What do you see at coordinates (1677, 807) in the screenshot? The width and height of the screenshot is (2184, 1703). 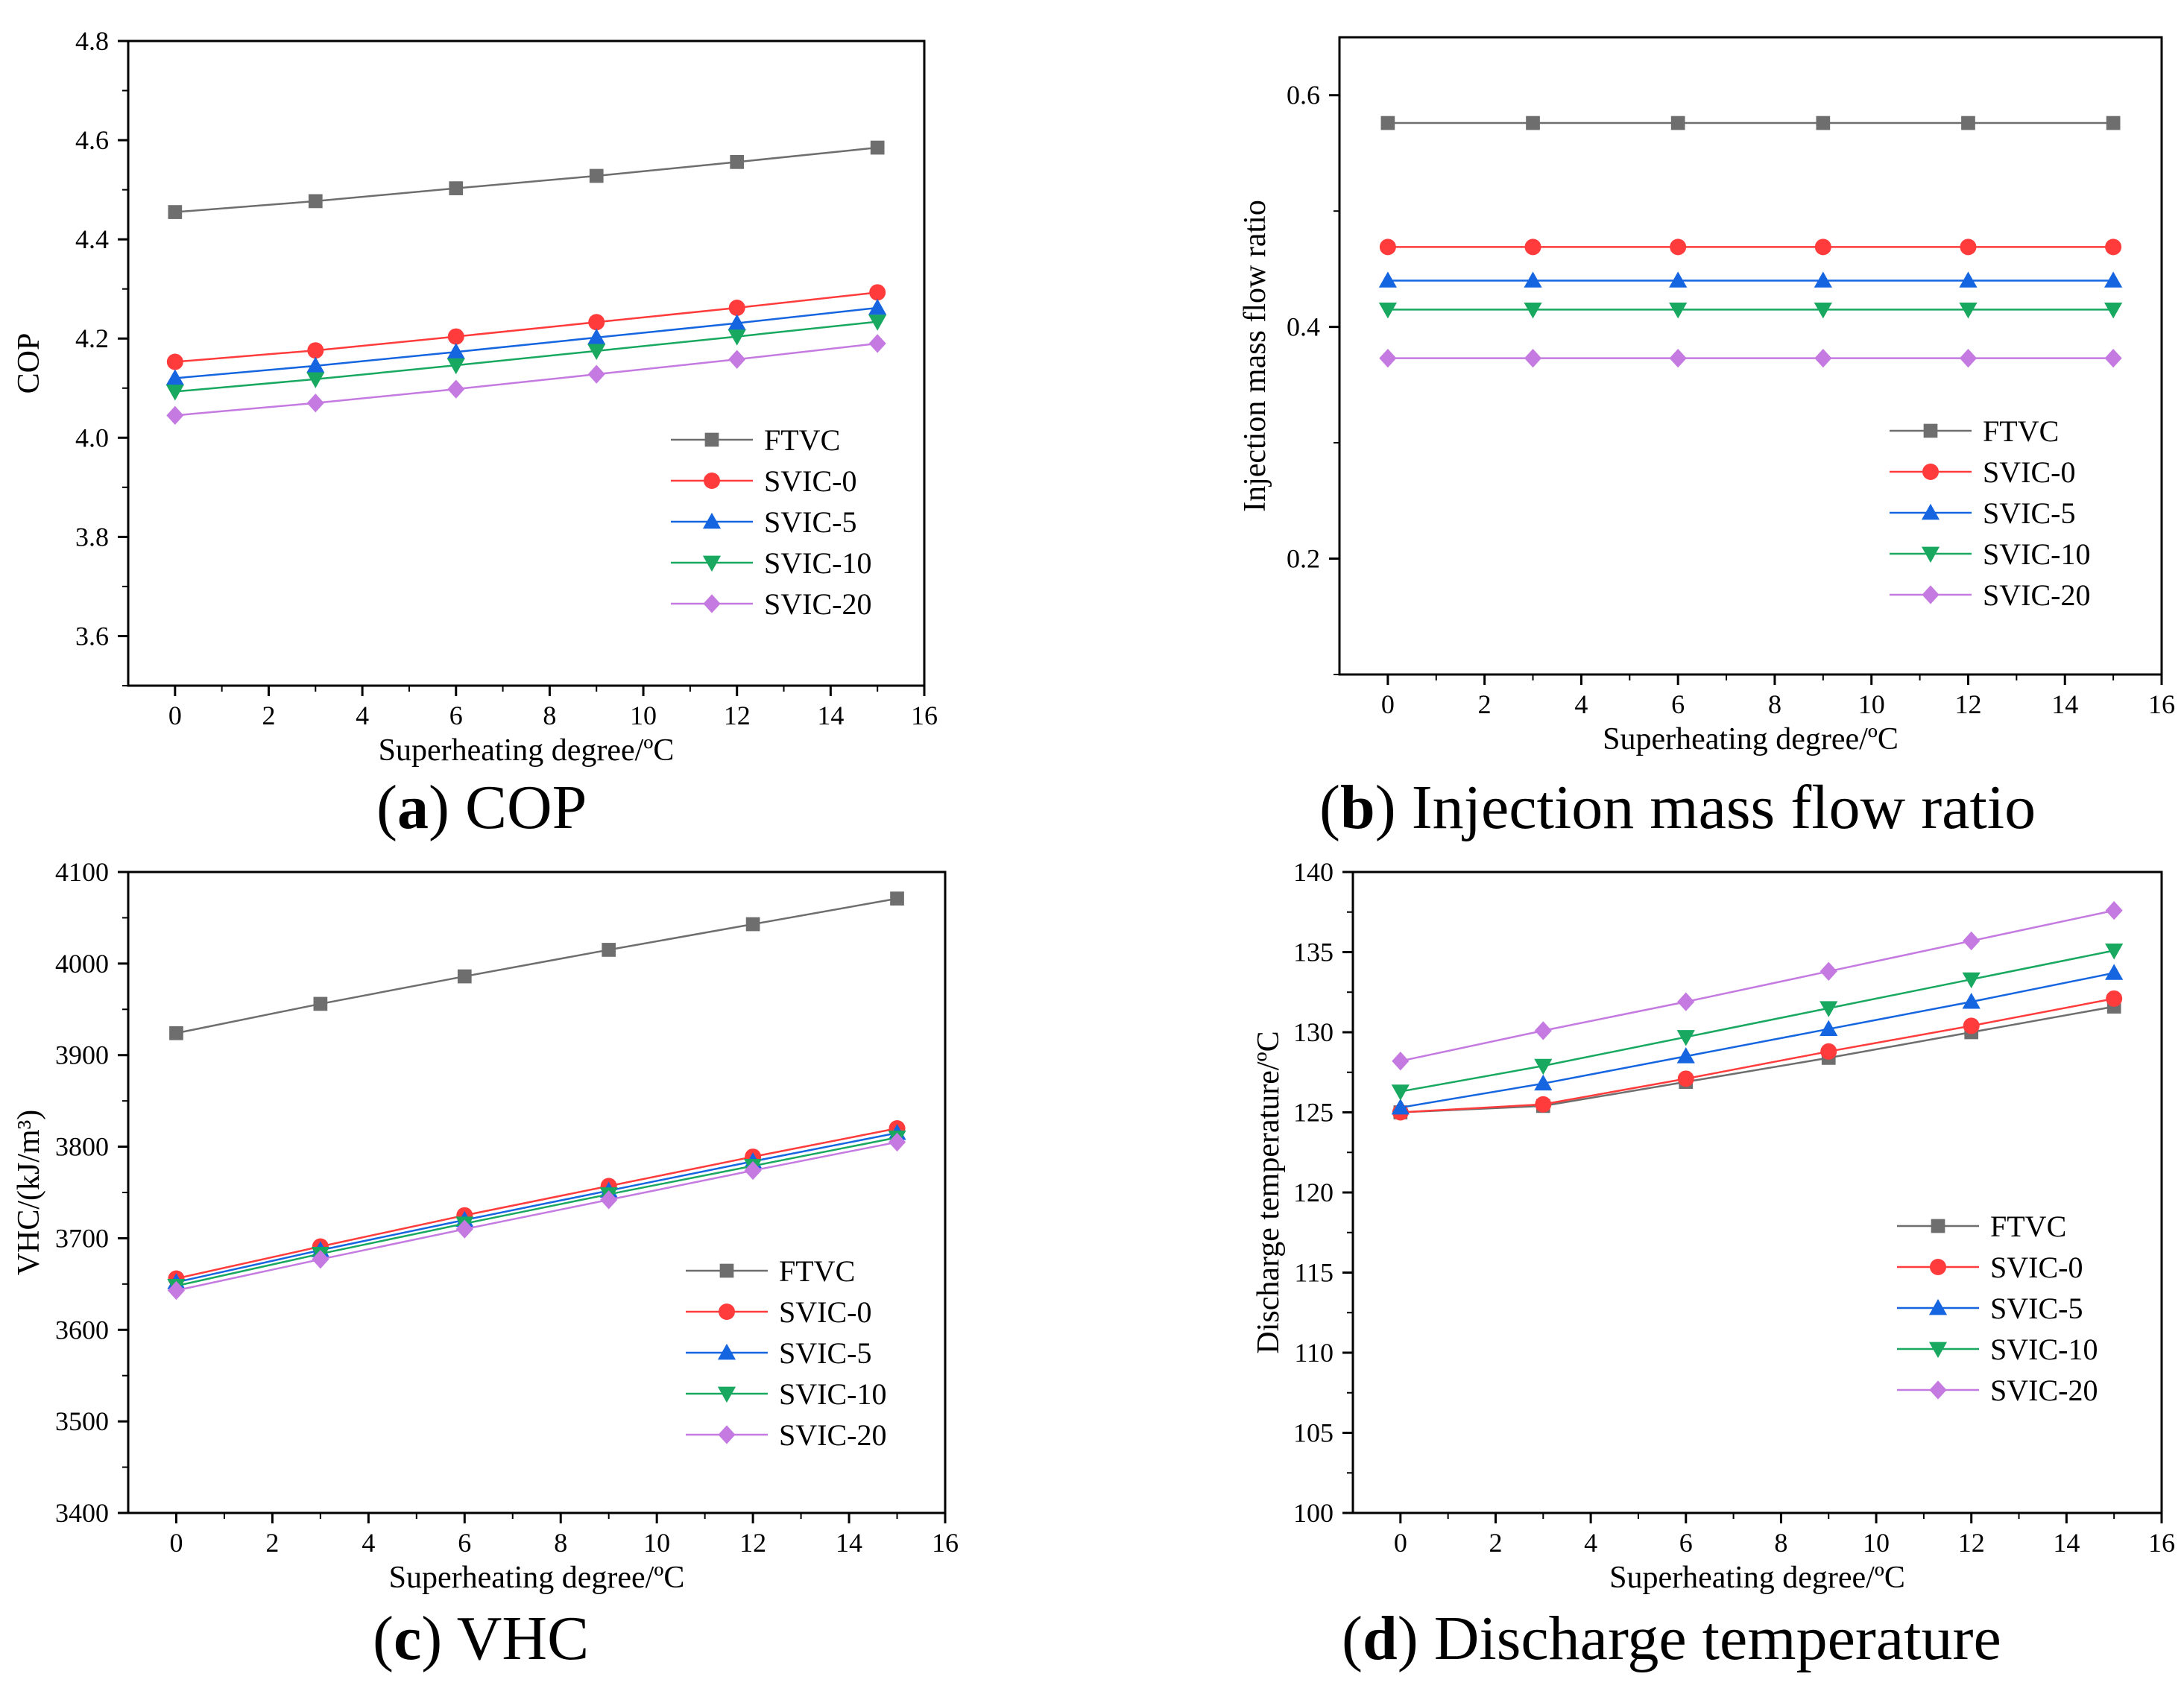 I see `caption-b: (b) Injection mass flow ratio` at bounding box center [1677, 807].